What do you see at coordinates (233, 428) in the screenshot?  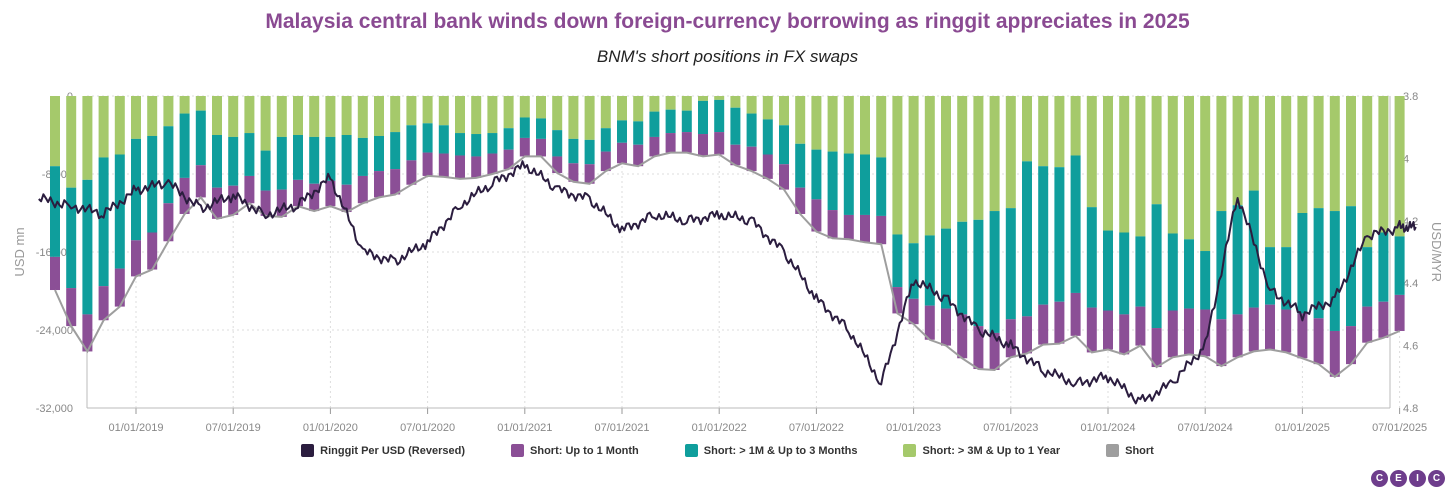 I see `x-tick-label: 07/01/2019` at bounding box center [233, 428].